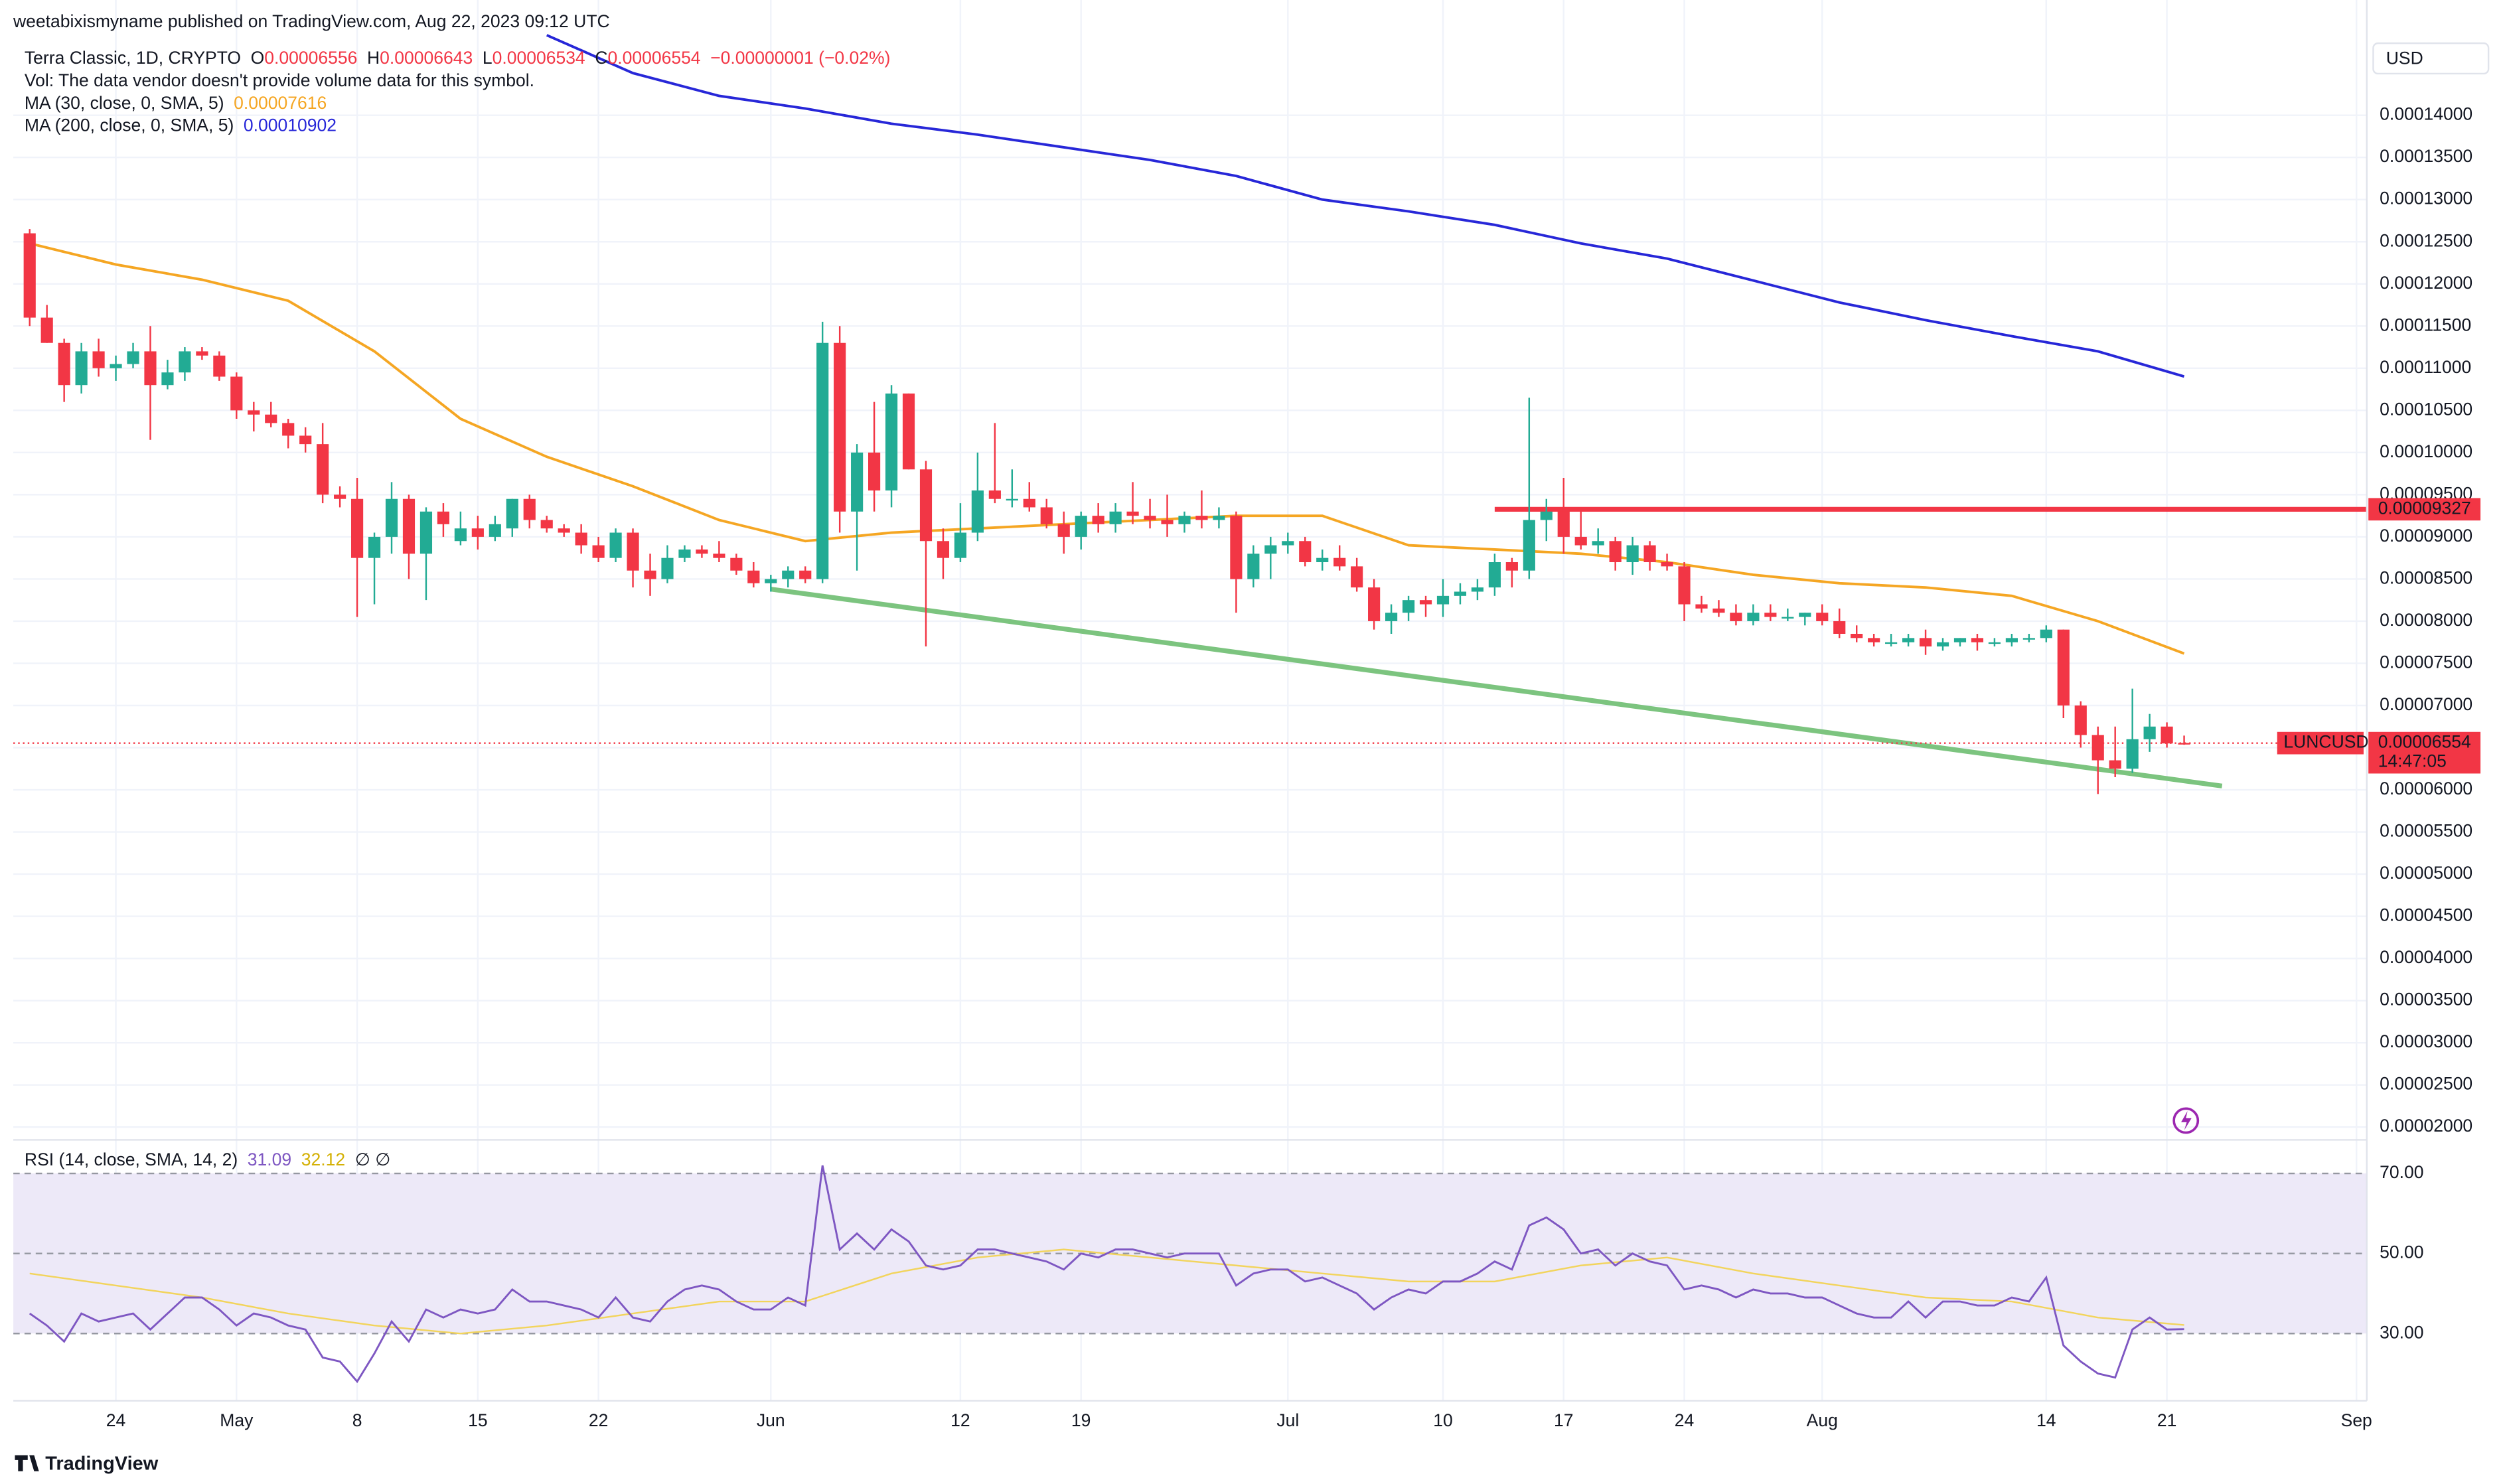 The width and height of the screenshot is (2505, 1484). What do you see at coordinates (653, 58) in the screenshot?
I see `ohlc-value: 0.00006554` at bounding box center [653, 58].